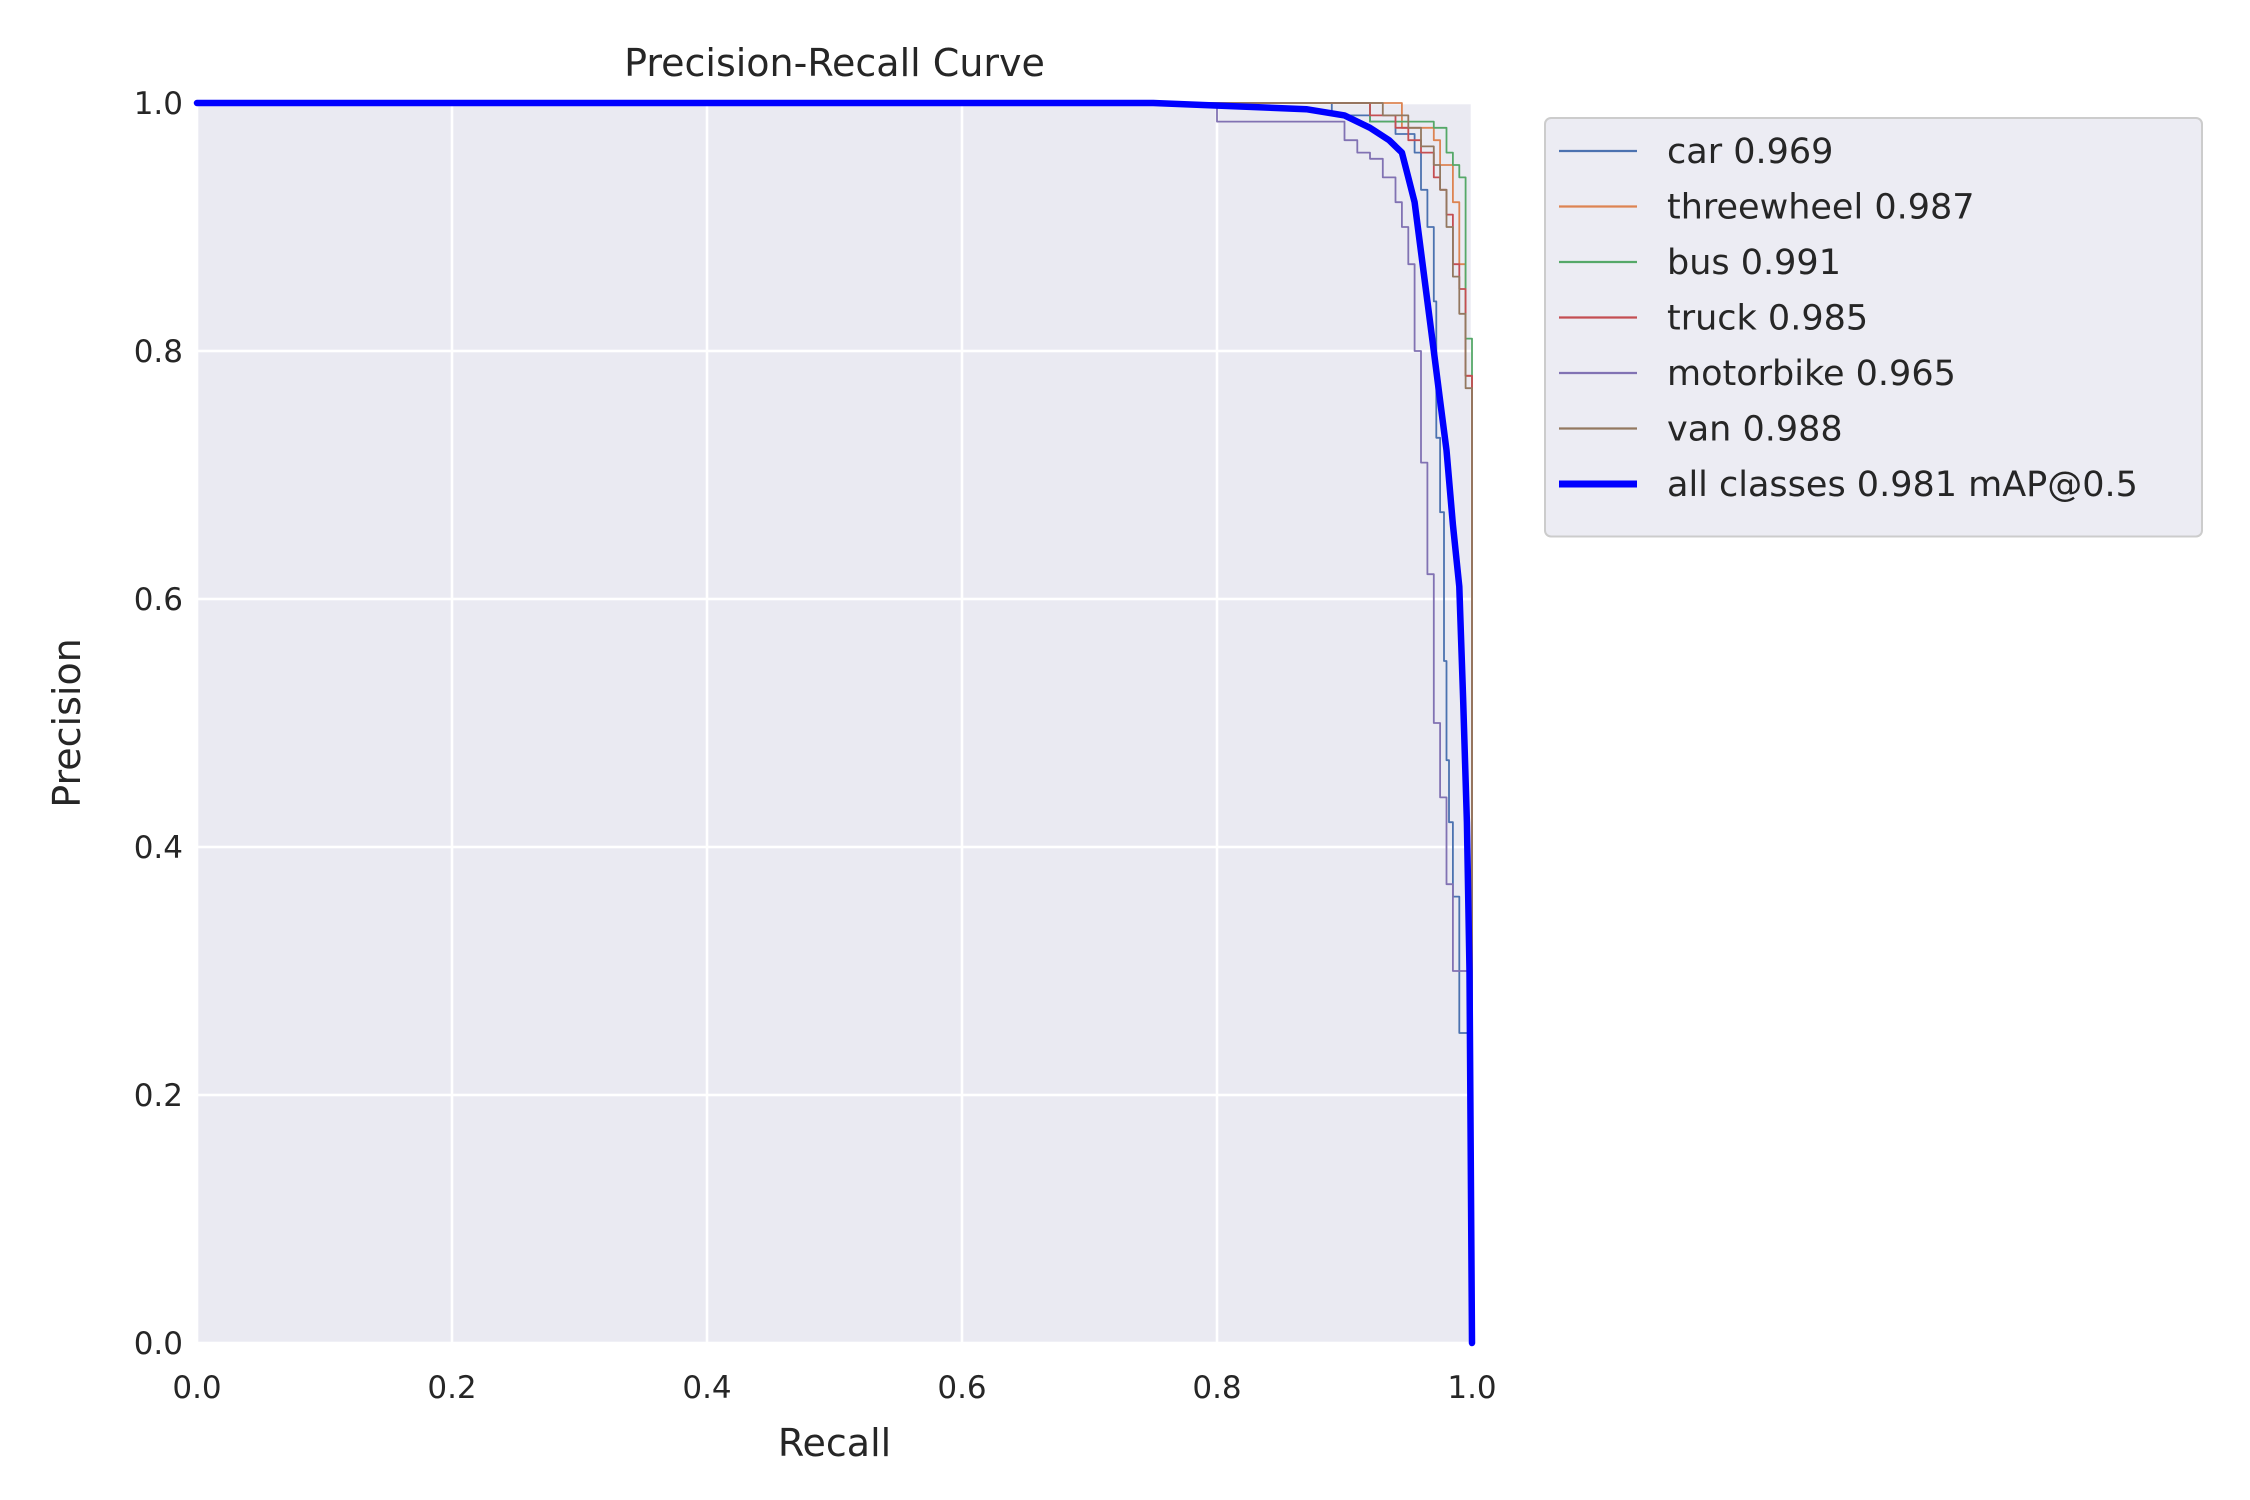 This screenshot has height=1500, width=2250. I want to click on legend-label: van 0.988, so click(1755, 430).